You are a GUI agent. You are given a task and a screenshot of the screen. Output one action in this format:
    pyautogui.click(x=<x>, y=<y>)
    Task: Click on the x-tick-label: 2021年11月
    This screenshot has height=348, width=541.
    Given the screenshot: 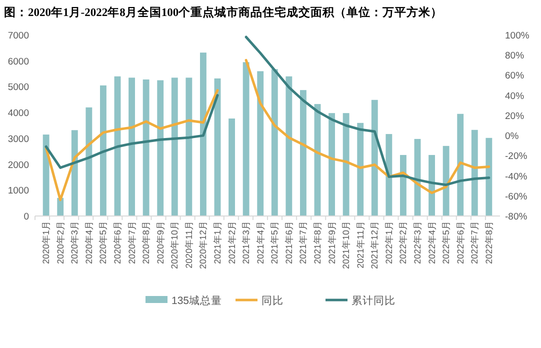 What is the action you would take?
    pyautogui.click(x=360, y=244)
    